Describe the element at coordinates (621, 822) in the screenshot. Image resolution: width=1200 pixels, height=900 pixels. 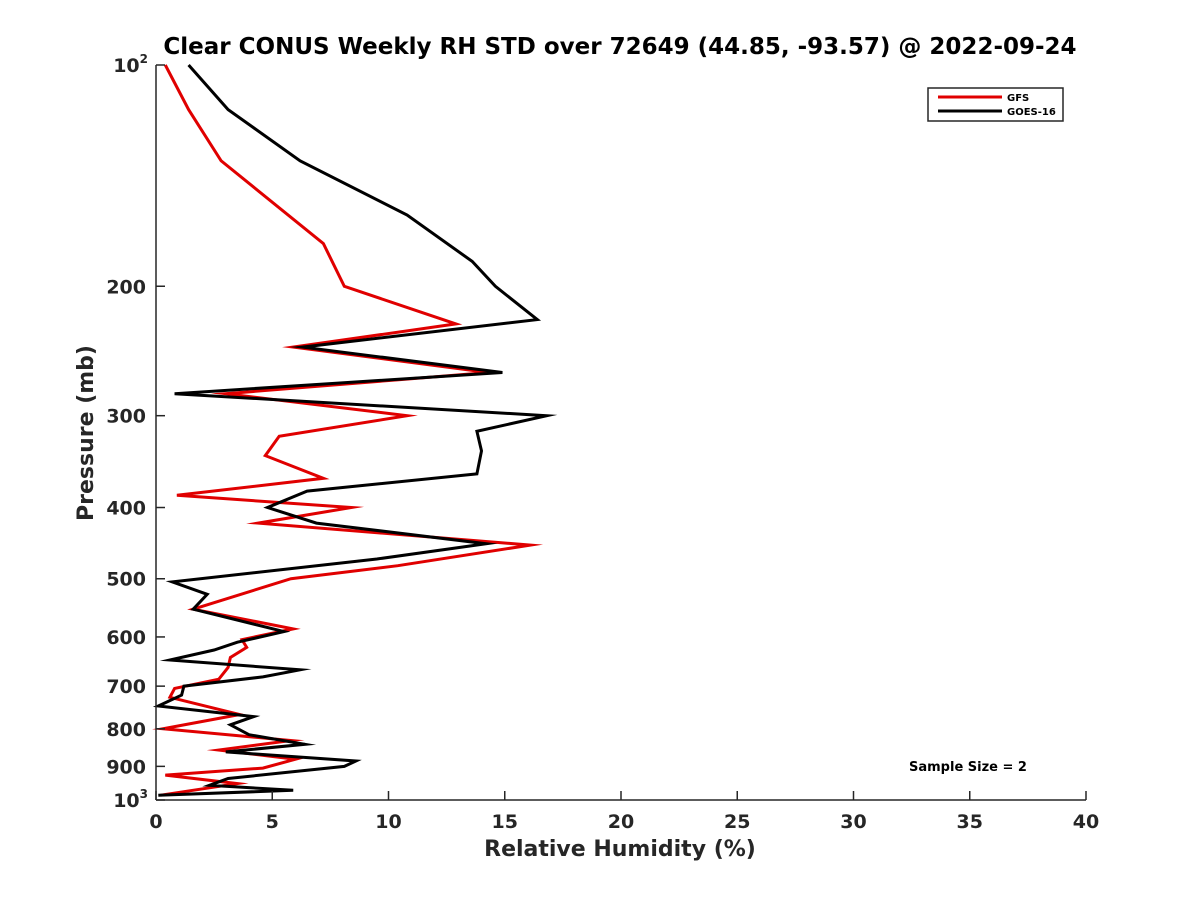
I see `x-tick-label: 20` at that location.